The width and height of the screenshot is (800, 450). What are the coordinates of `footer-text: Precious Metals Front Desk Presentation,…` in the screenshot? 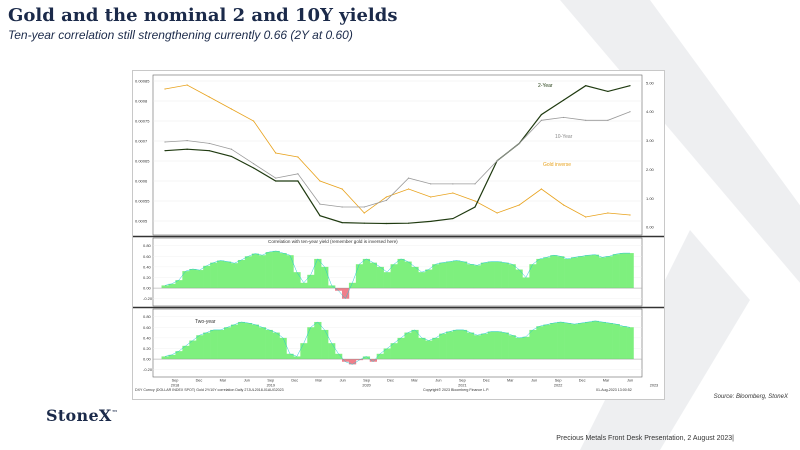 It's located at (645, 438).